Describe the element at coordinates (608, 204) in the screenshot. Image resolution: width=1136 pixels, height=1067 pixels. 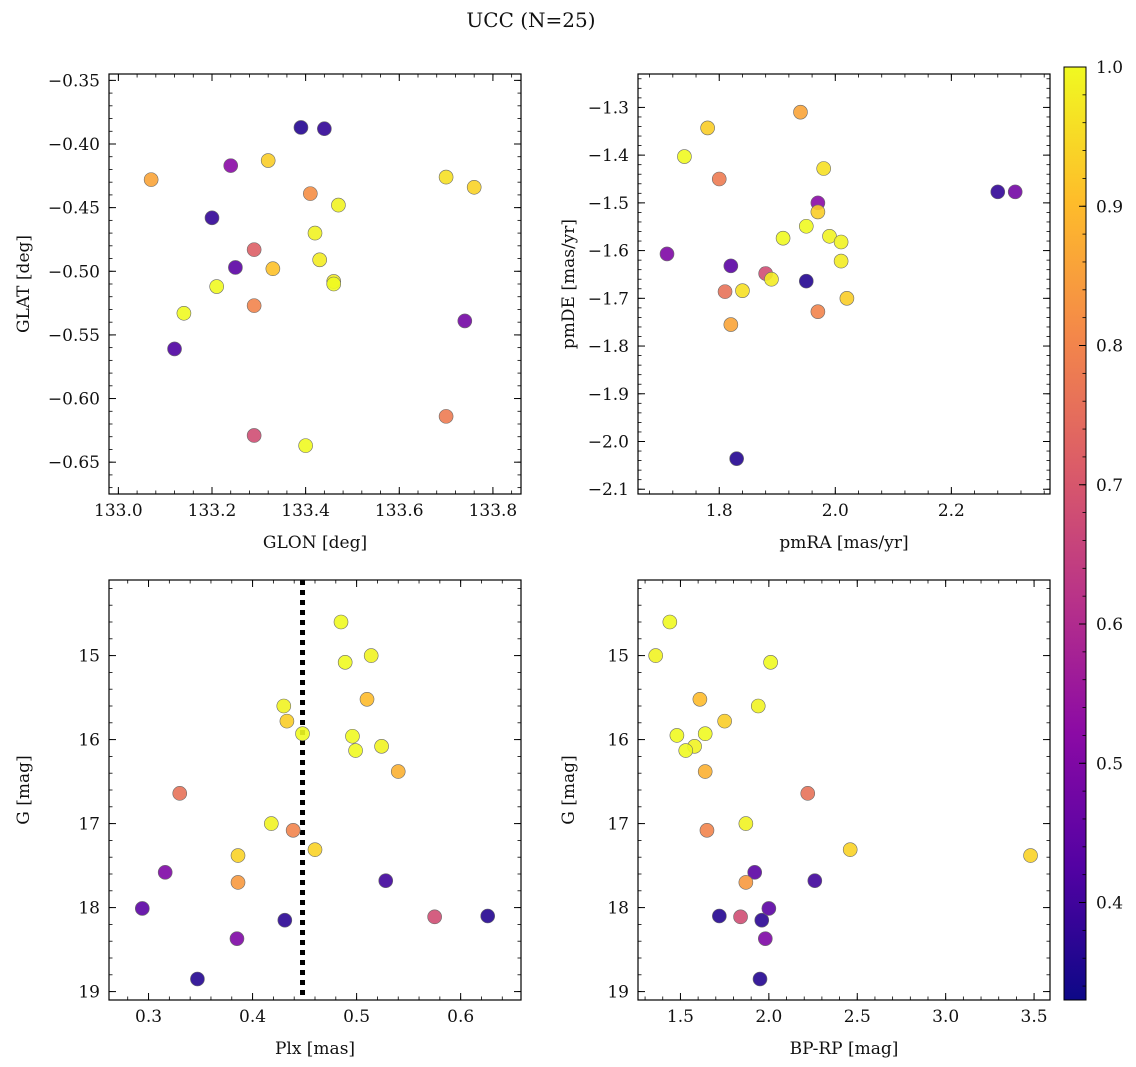
I see `y-tick-label: −1.5` at that location.